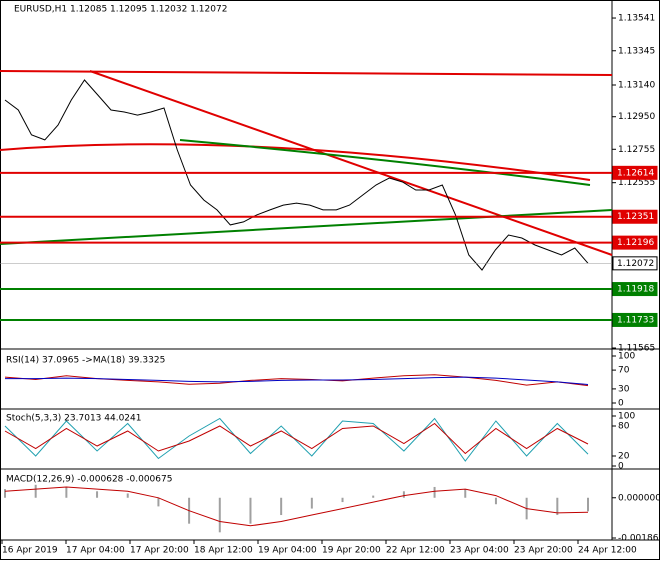 This screenshot has width=660, height=564. What do you see at coordinates (624, 389) in the screenshot?
I see `y-tick-label: 30` at bounding box center [624, 389].